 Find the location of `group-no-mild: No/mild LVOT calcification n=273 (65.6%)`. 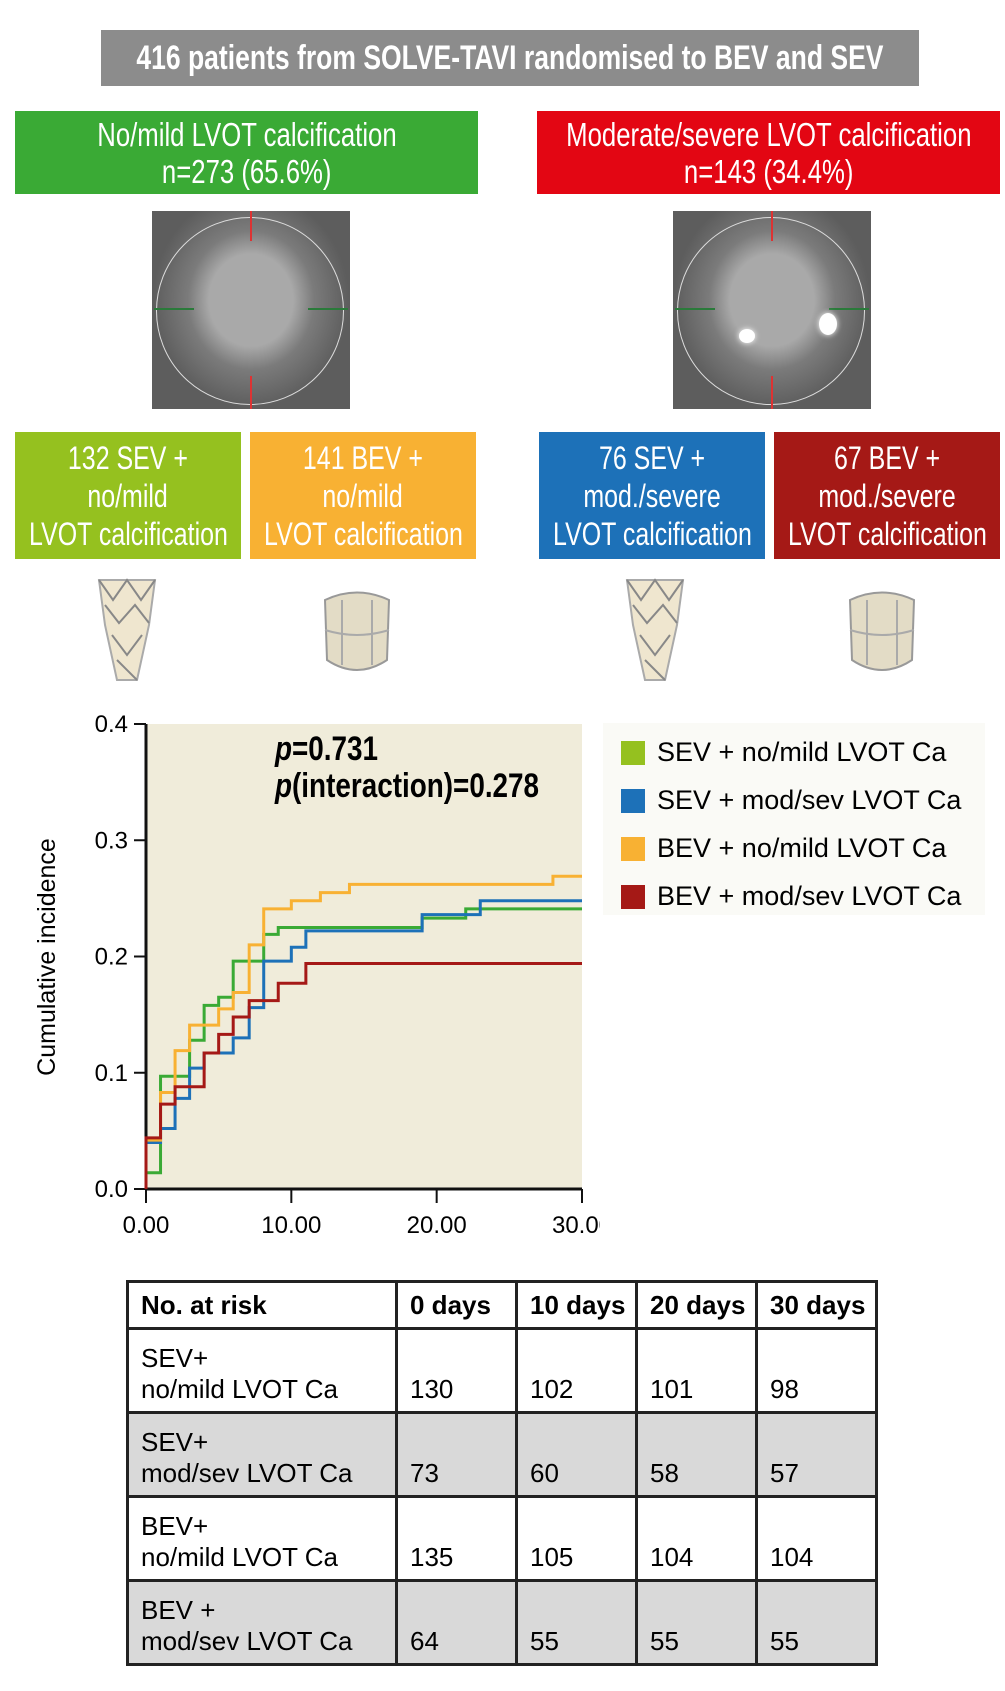

group-no-mild: No/mild LVOT calcification n=273 (65.6%) is located at coordinates (246, 152).